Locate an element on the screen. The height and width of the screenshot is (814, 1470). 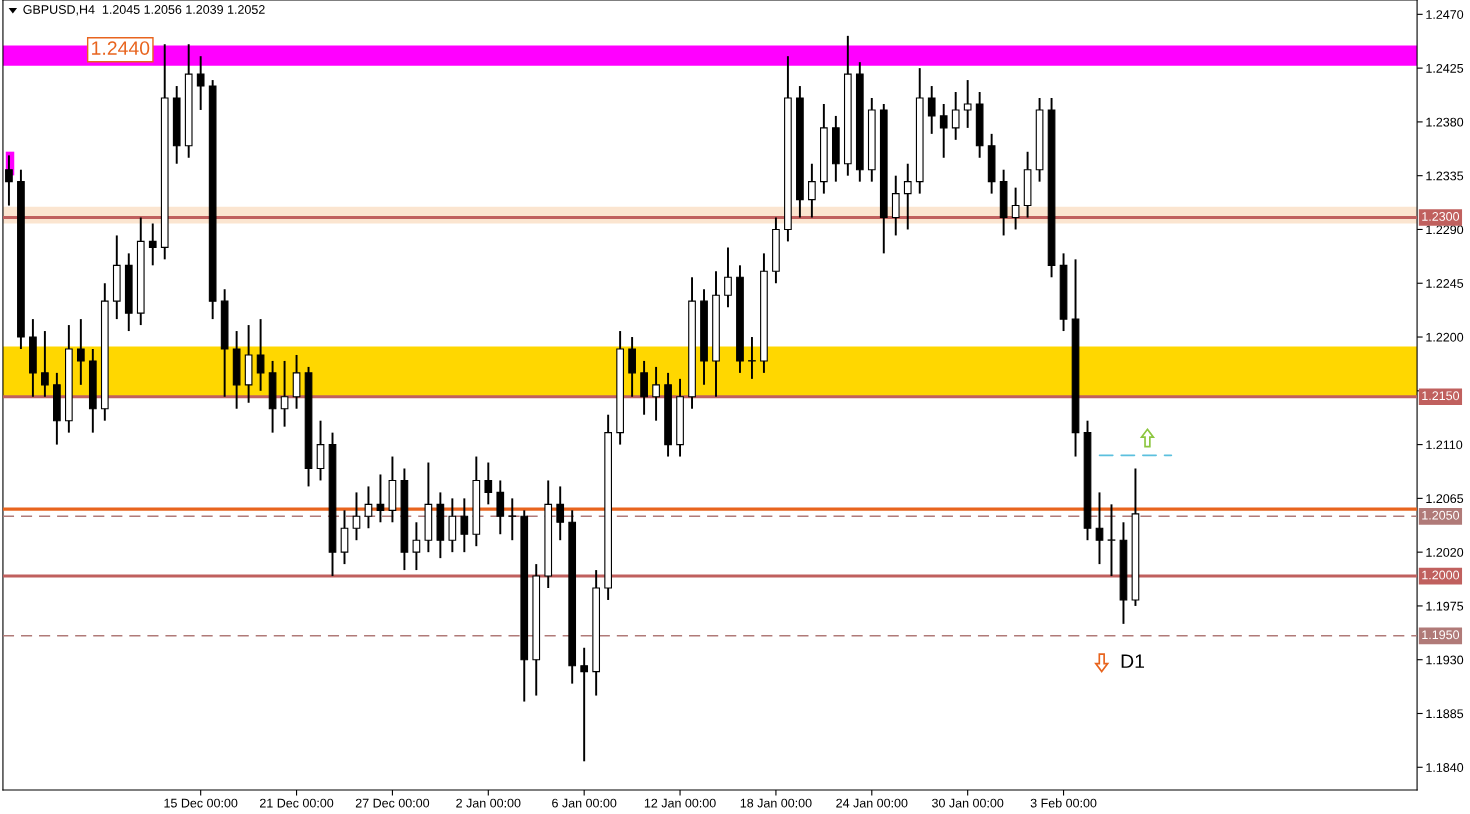
y-tick-label: 1.2335 is located at coordinates (1445, 176).